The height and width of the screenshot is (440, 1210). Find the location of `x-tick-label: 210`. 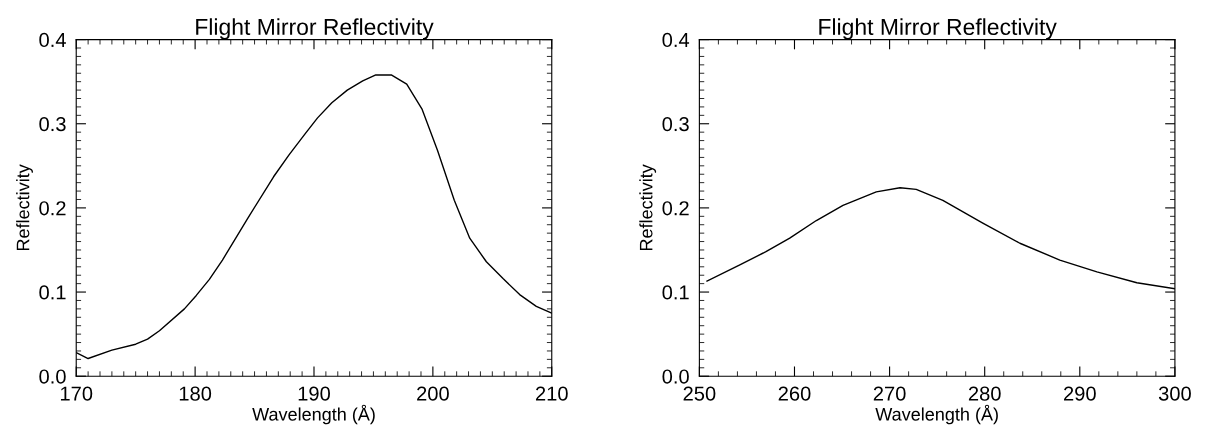

x-tick-label: 210 is located at coordinates (551, 393).